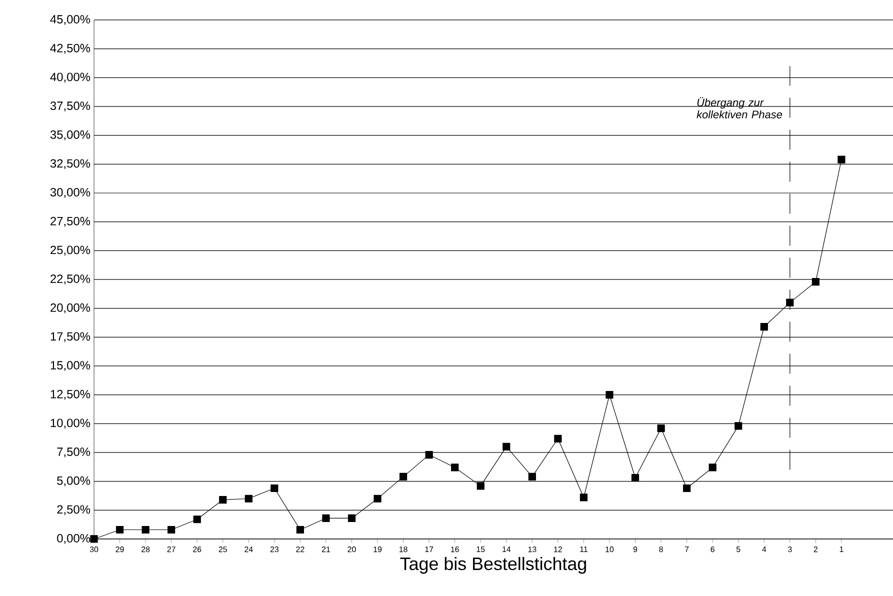 This screenshot has width=893, height=596. Describe the element at coordinates (73, 510) in the screenshot. I see `y-tick-label: 2,50%` at that location.